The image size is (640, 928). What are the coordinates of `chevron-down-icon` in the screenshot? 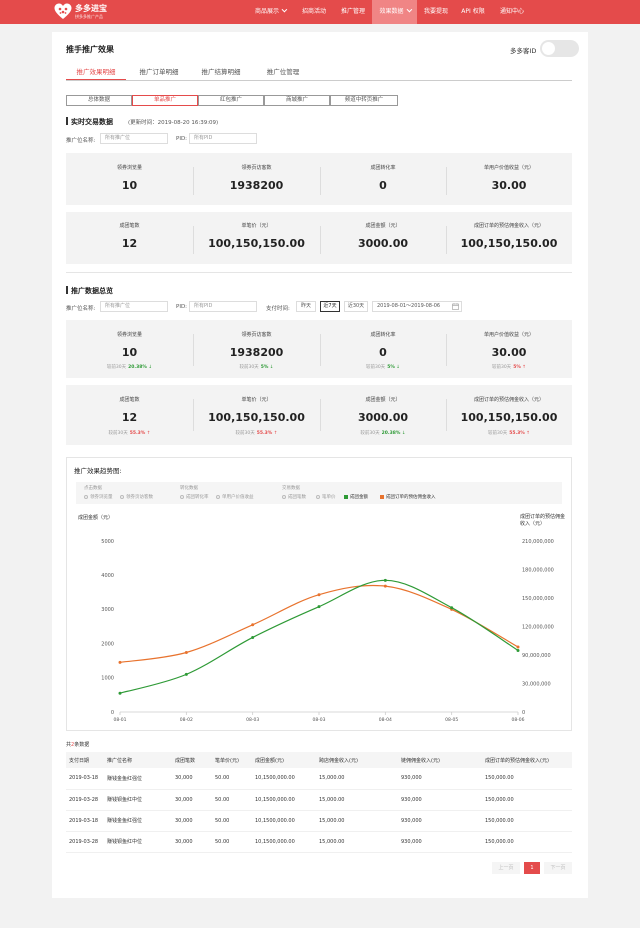 It's located at (409, 9).